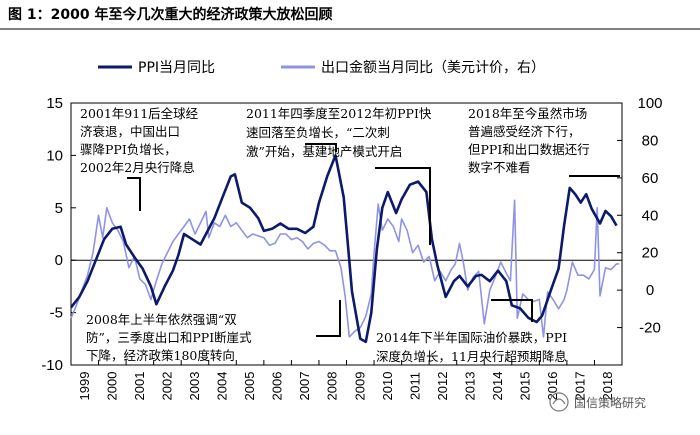 The width and height of the screenshot is (700, 435). What do you see at coordinates (139, 386) in the screenshot?
I see `x-tick-label: 2001` at bounding box center [139, 386].